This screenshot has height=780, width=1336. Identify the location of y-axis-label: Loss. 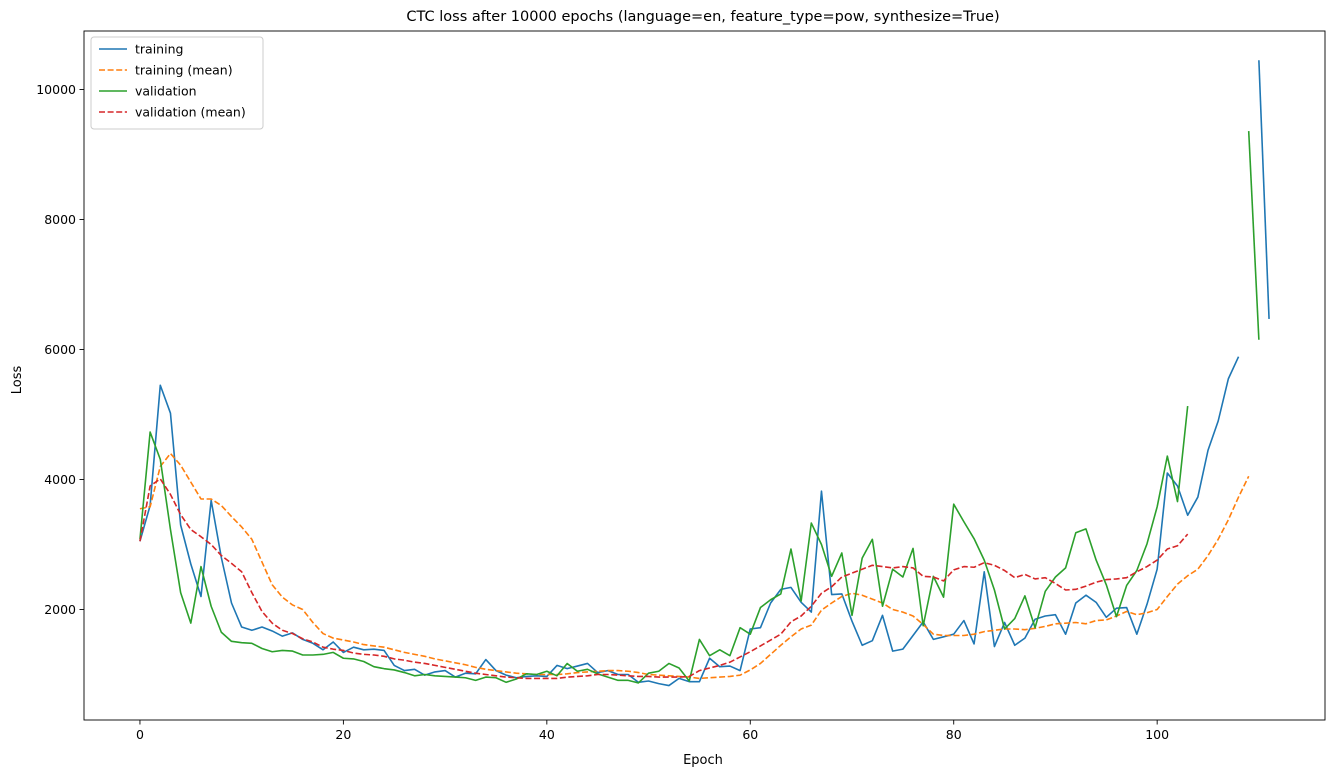
(17, 380).